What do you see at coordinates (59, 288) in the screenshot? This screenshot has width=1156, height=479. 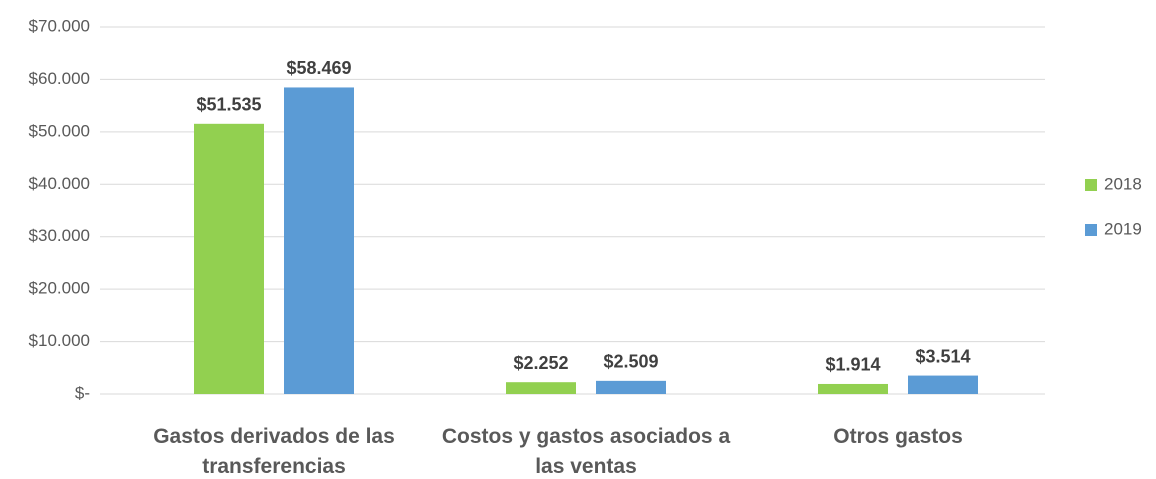 I see `y-tick-label: $20.000` at bounding box center [59, 288].